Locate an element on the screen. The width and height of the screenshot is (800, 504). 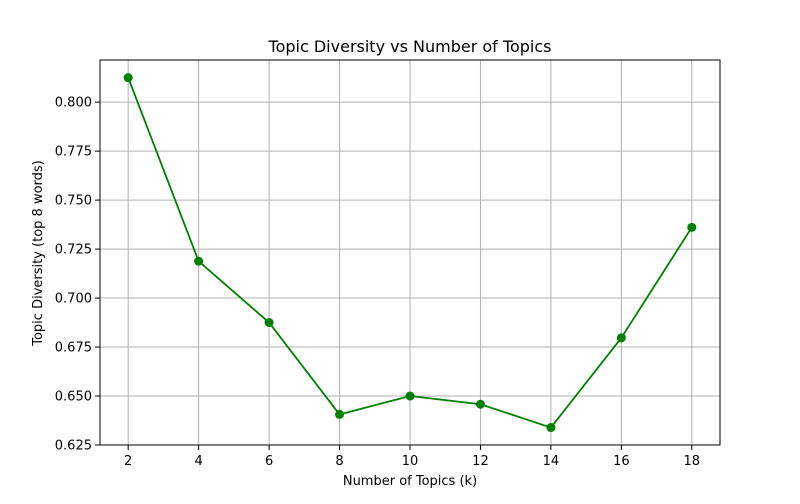
y-tick-label: 0.750 is located at coordinates (73, 201).